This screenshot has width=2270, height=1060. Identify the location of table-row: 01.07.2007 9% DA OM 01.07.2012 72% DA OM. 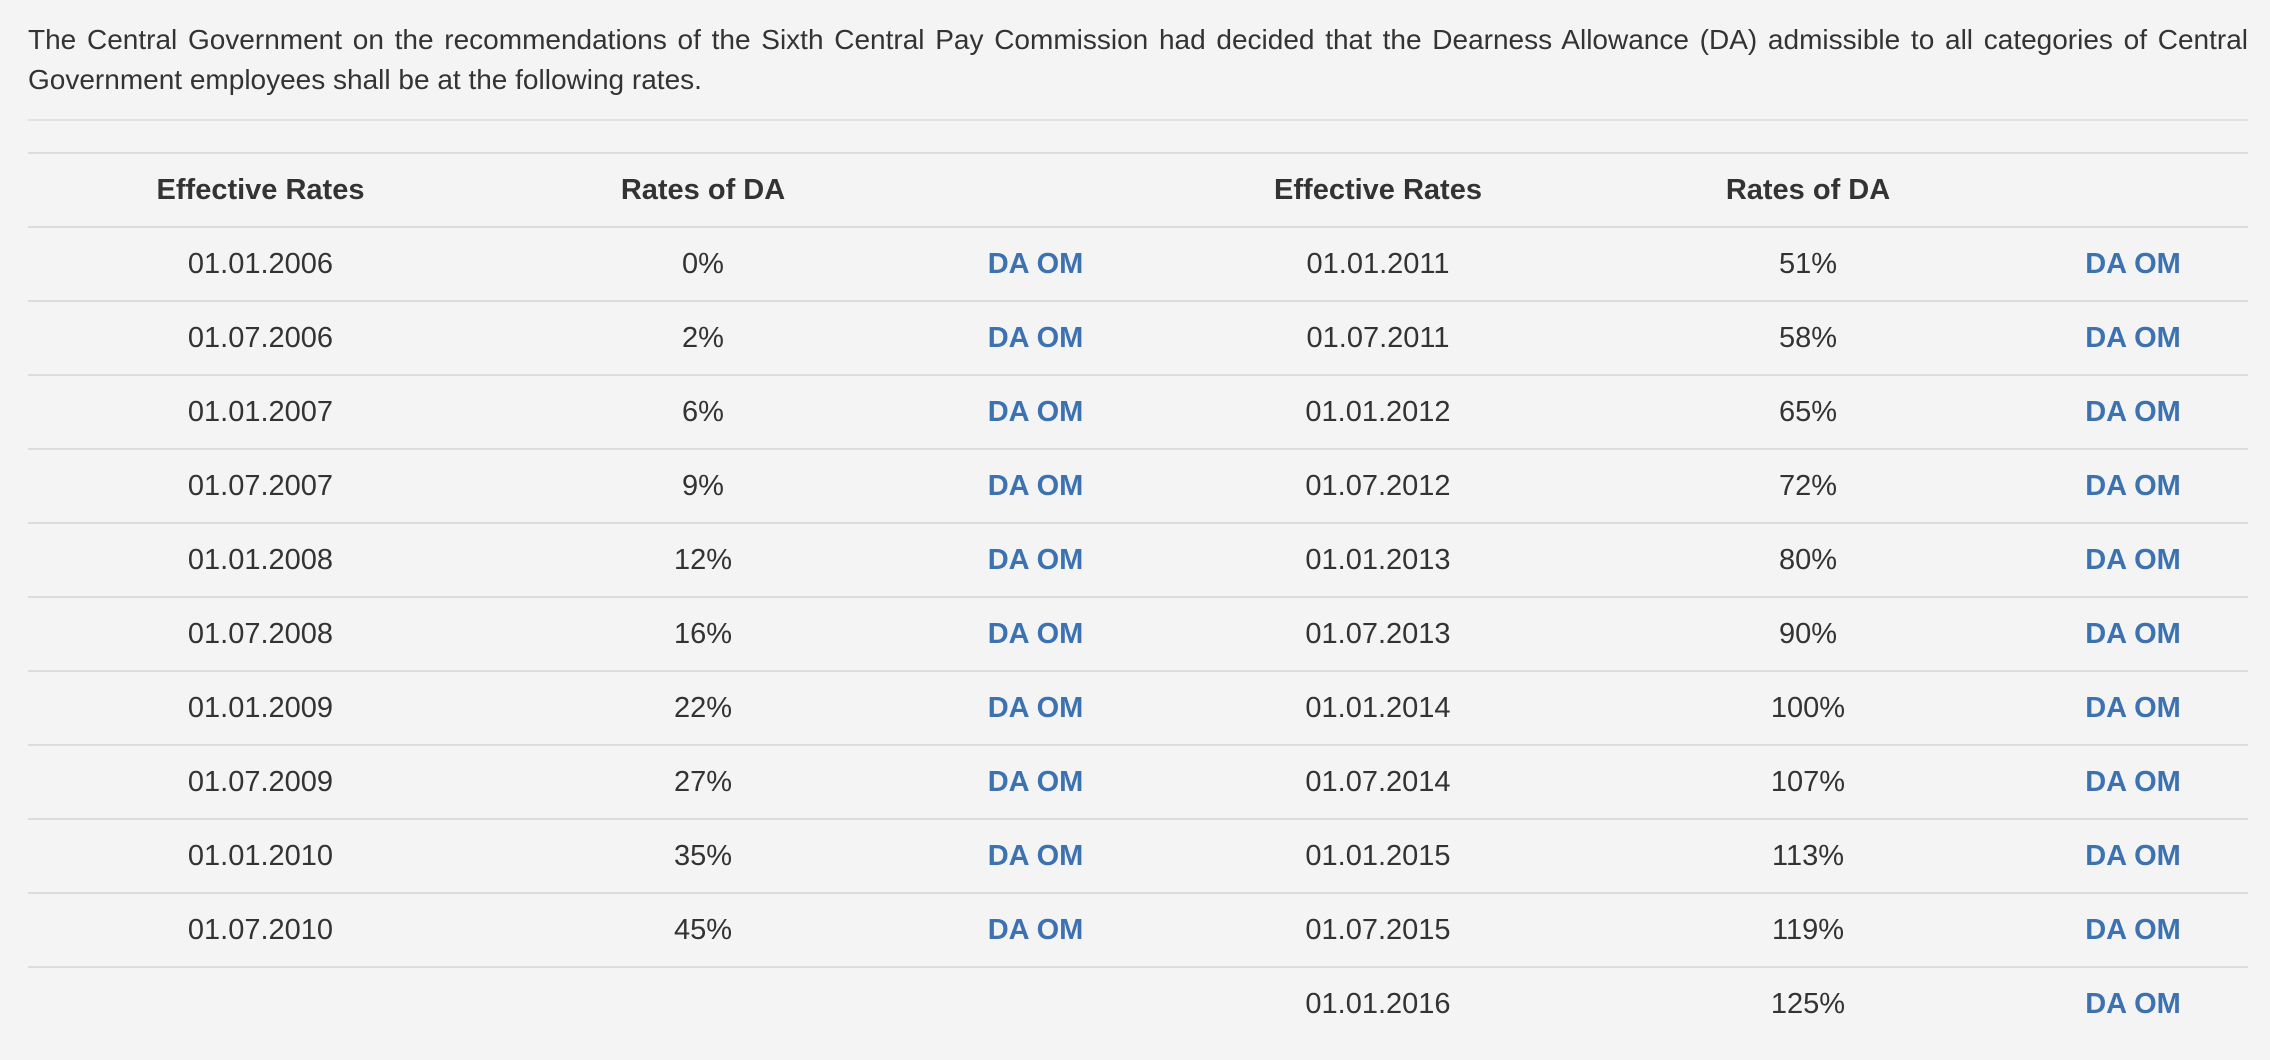
(1138, 485).